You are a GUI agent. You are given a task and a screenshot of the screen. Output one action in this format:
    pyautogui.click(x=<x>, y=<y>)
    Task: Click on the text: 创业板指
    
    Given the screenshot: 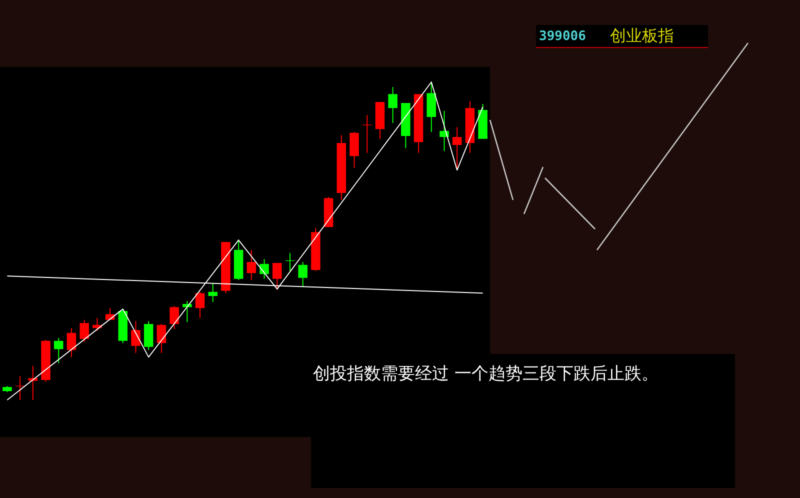 What is the action you would take?
    pyautogui.click(x=642, y=36)
    